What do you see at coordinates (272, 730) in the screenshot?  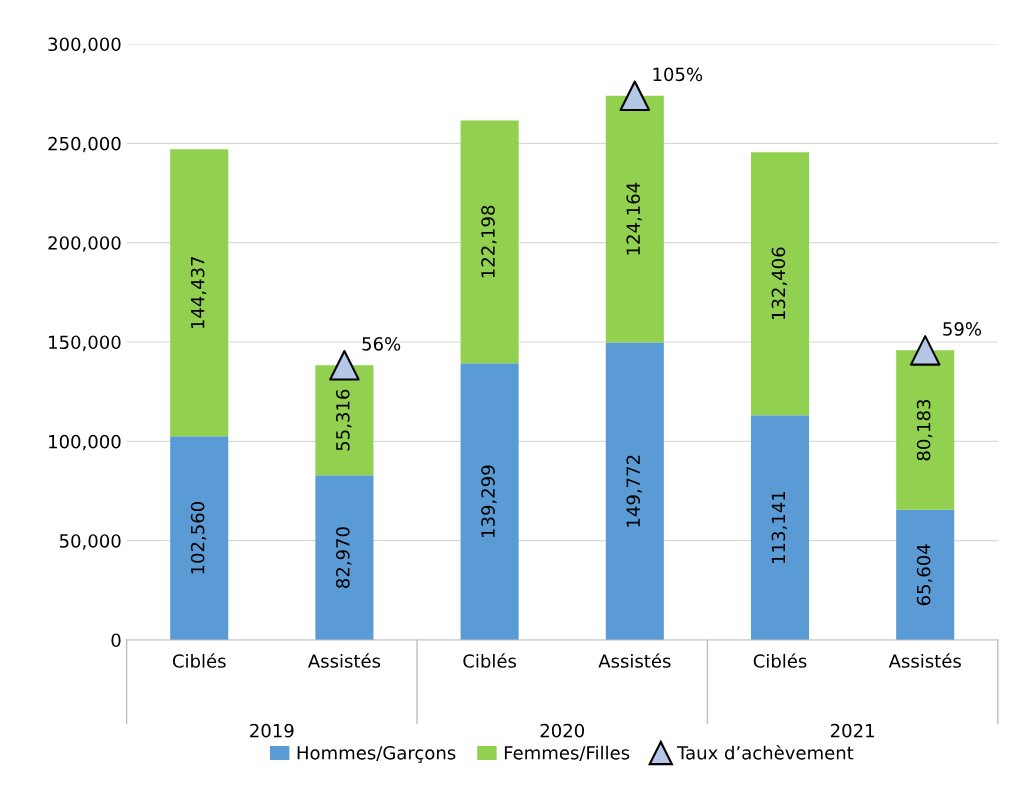 I see `text: 2019` at bounding box center [272, 730].